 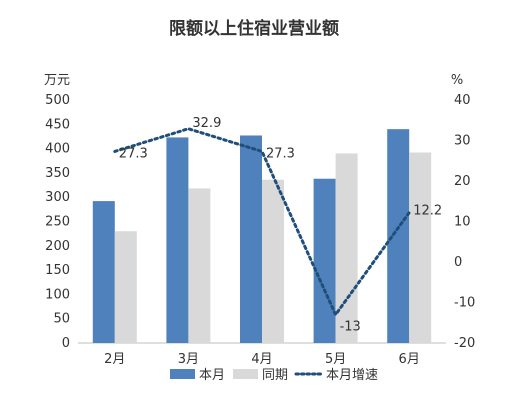 What do you see at coordinates (188, 359) in the screenshot?
I see `x-axis-tick-label: 3月` at bounding box center [188, 359].